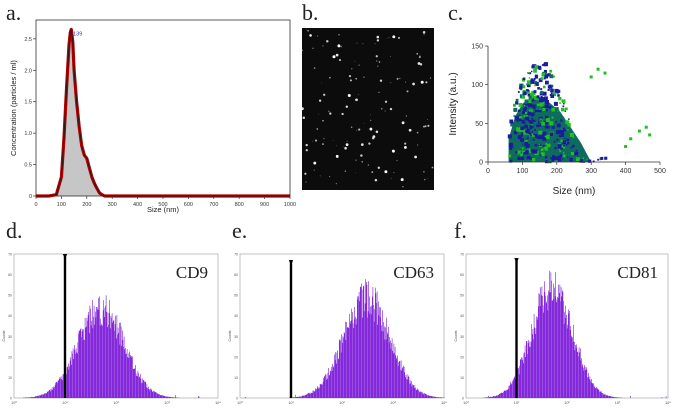  I want to click on image-background, so click(368, 109).